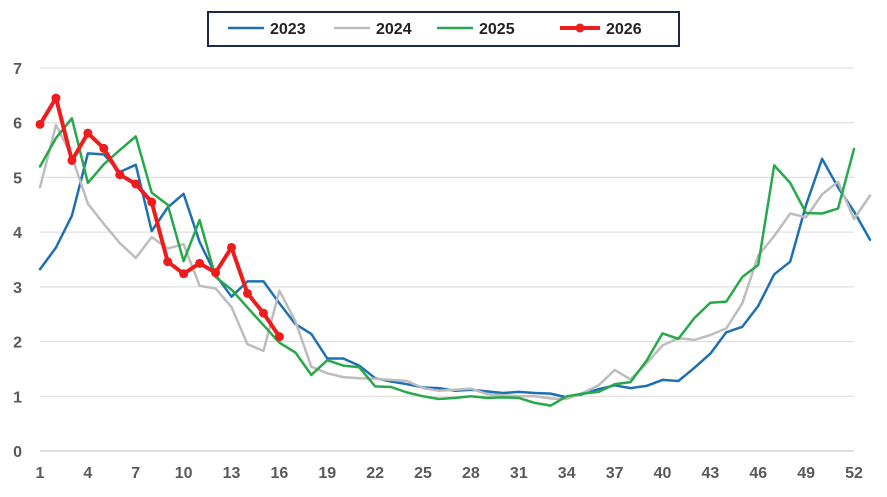  What do you see at coordinates (17, 397) in the screenshot?
I see `y-tick-label: 1` at bounding box center [17, 397].